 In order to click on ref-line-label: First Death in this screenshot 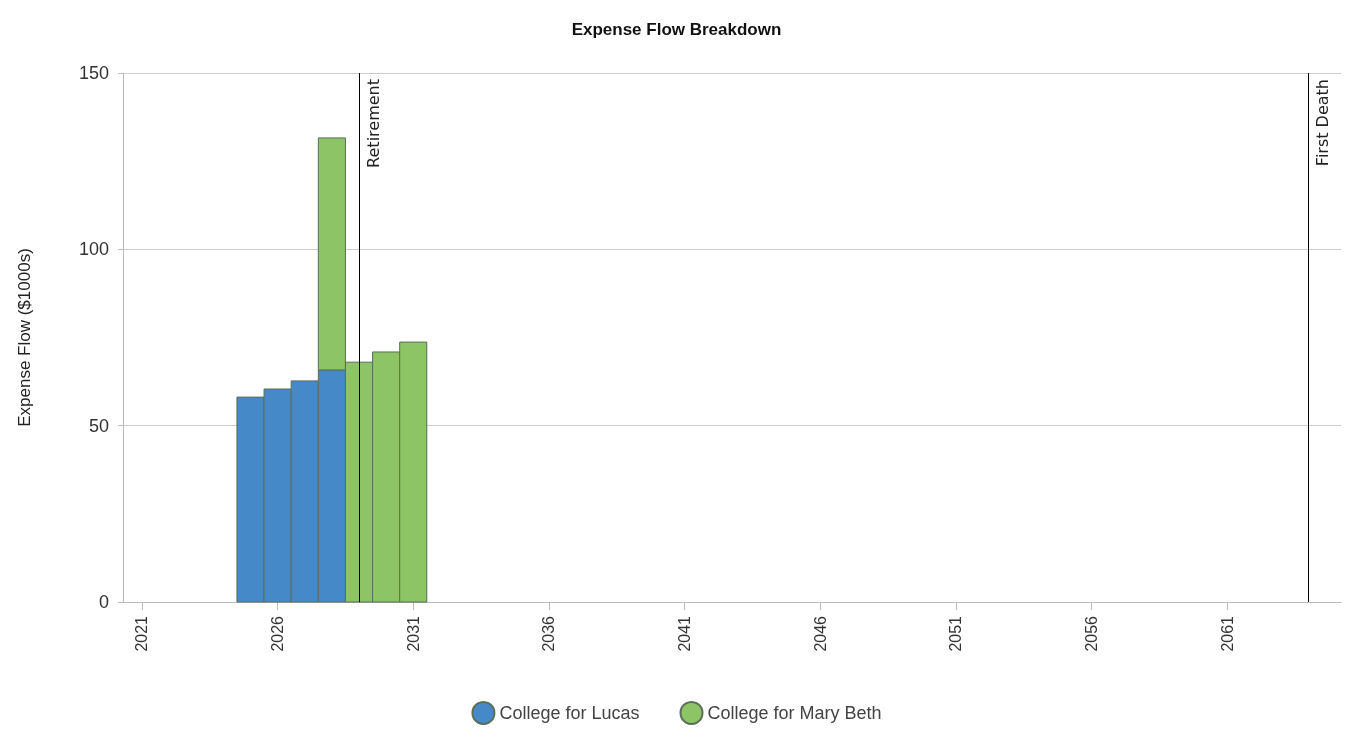, I will do `click(1322, 123)`.